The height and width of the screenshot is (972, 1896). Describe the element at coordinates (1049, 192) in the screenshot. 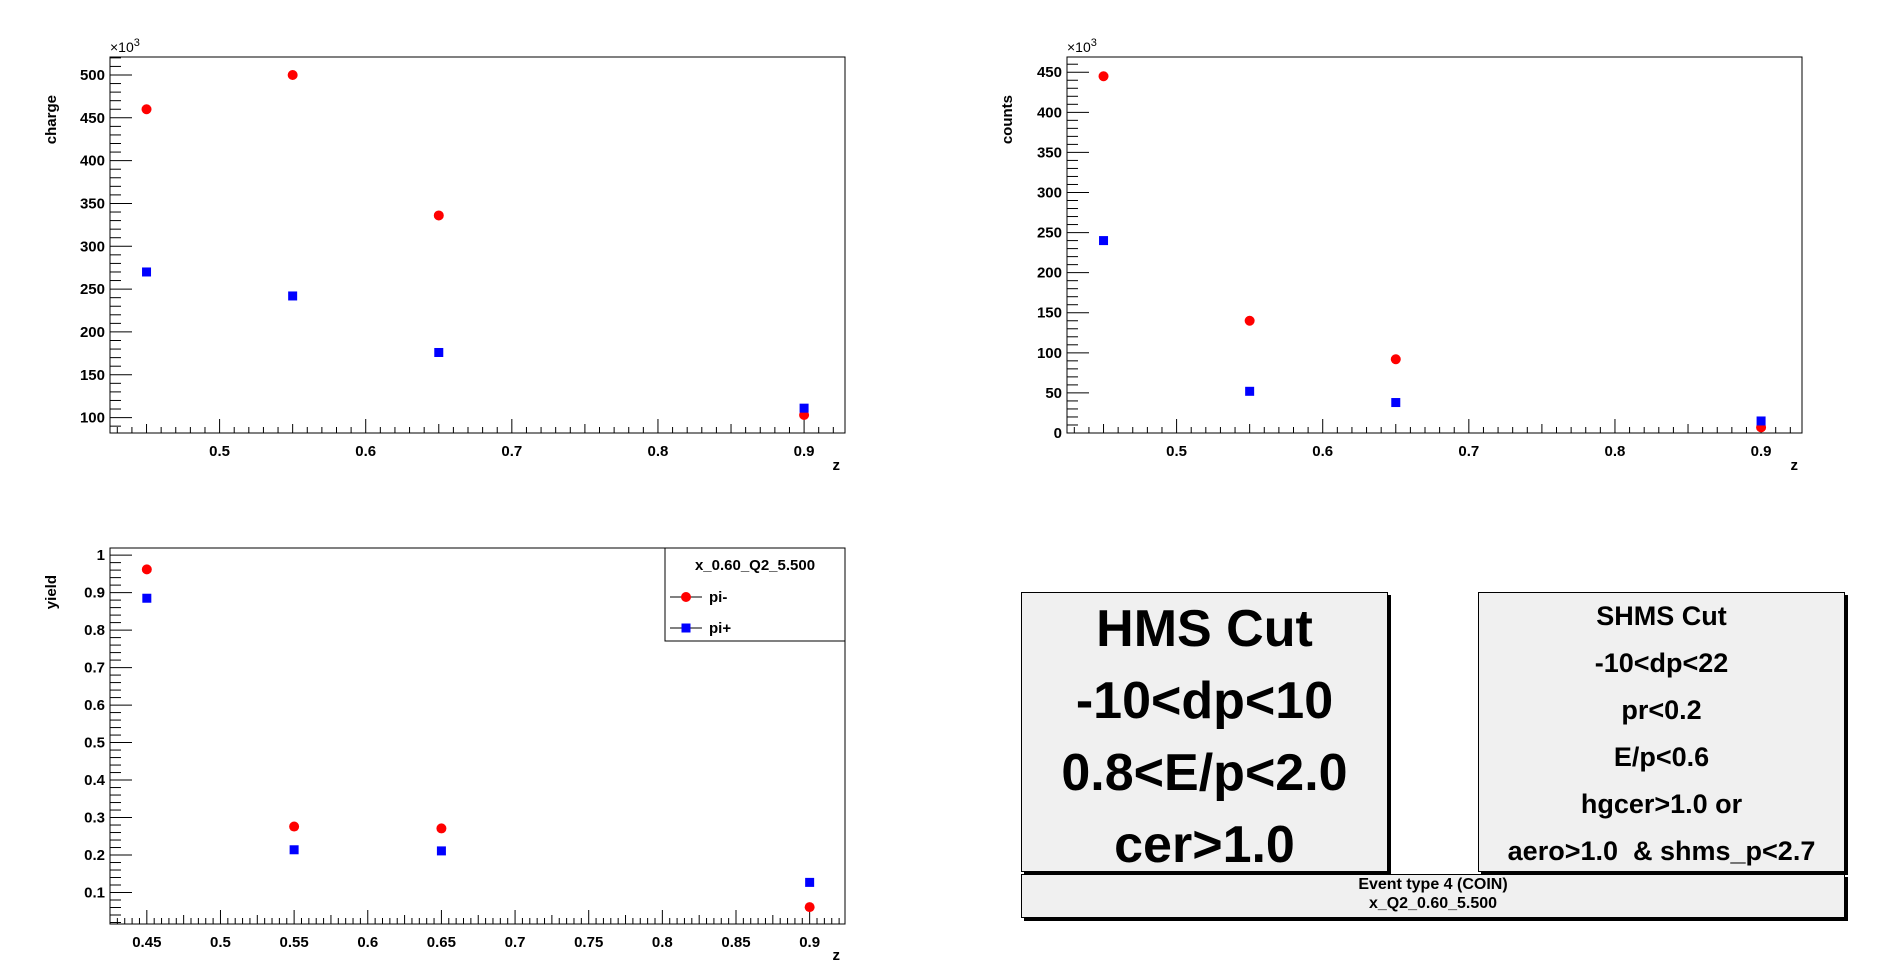

I see `y-tick-label: 300` at that location.